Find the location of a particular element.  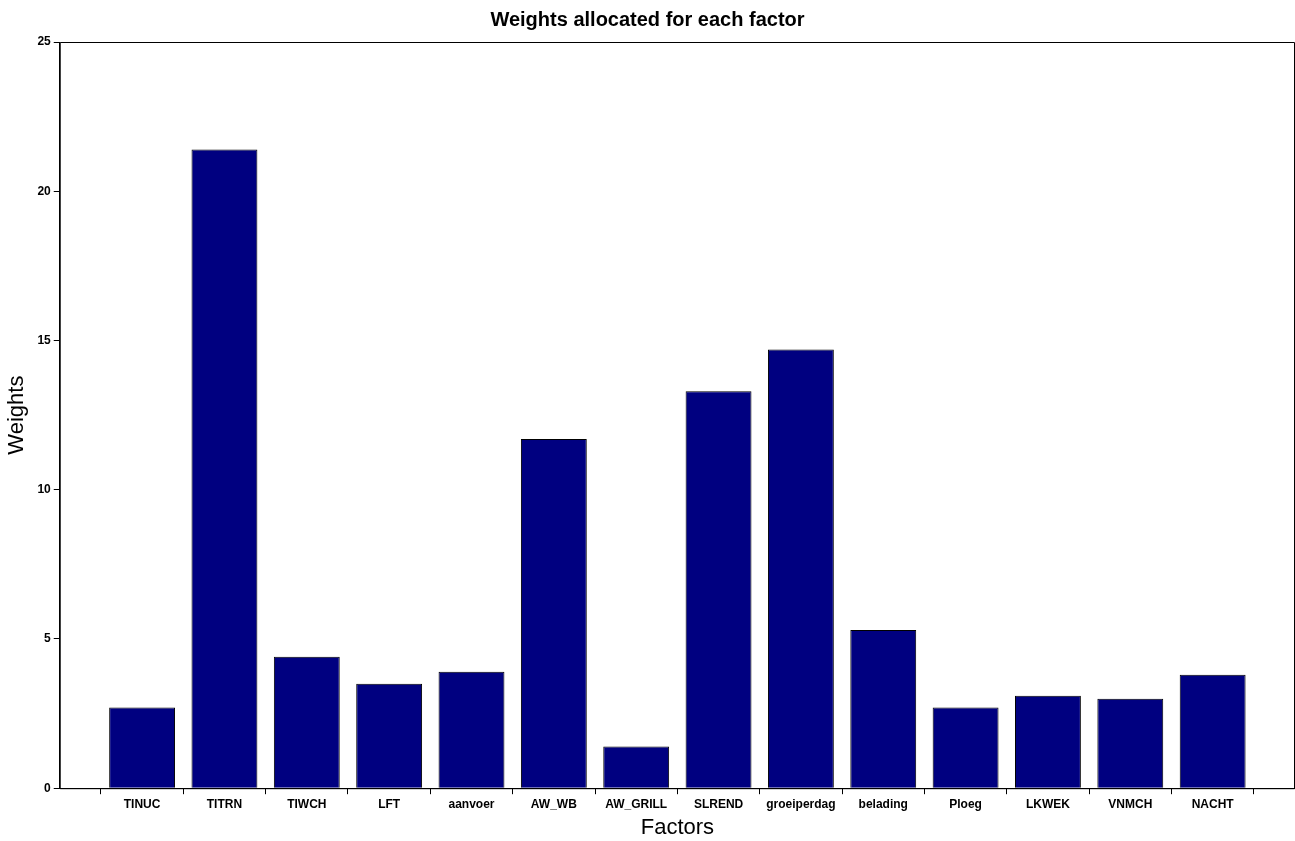

x-tick-label: TINUC is located at coordinates (142, 803).